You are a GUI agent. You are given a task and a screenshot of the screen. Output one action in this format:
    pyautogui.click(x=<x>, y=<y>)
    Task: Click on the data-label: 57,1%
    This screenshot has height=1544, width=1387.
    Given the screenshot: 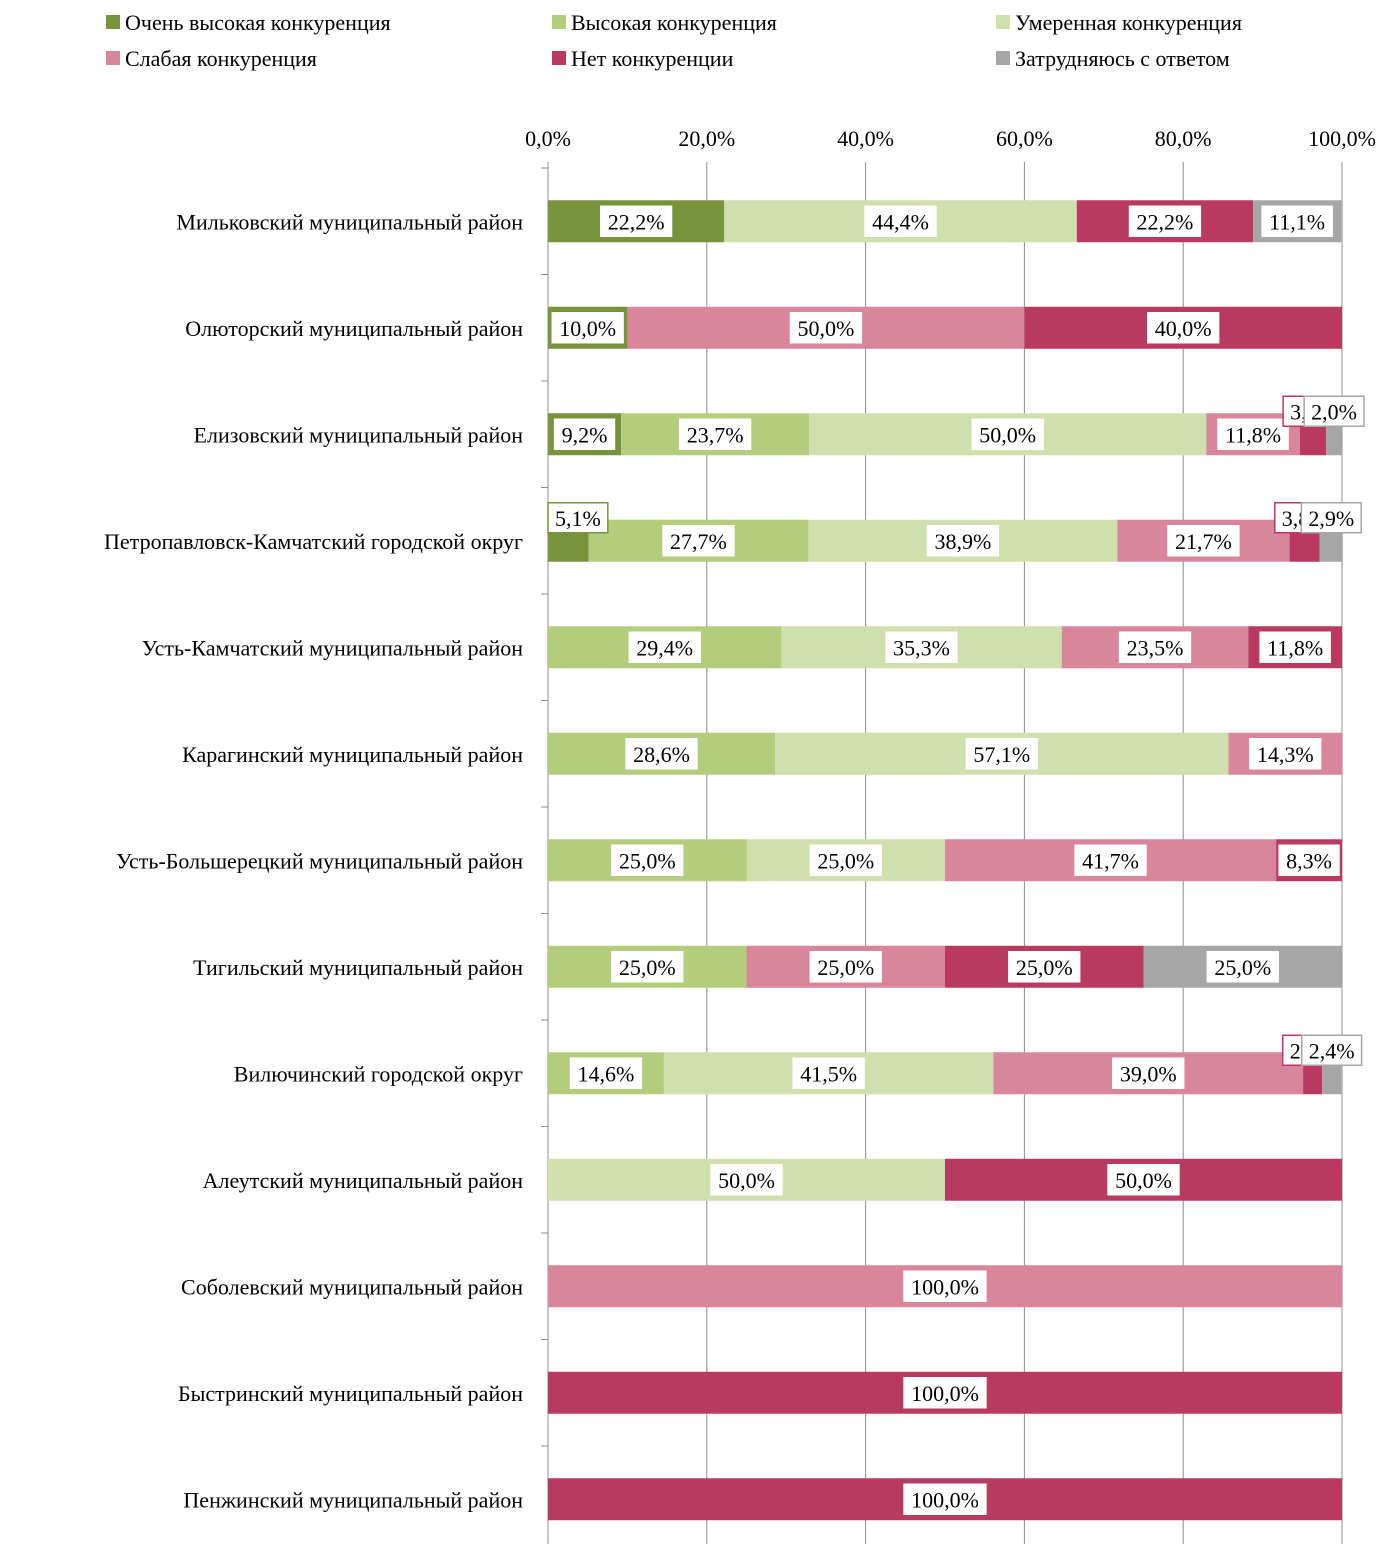 What is the action you would take?
    pyautogui.click(x=1001, y=754)
    